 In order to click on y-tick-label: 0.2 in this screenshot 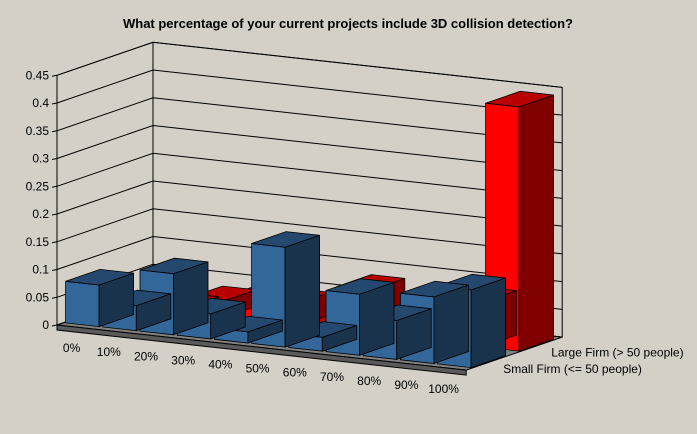, I will do `click(40, 214)`.